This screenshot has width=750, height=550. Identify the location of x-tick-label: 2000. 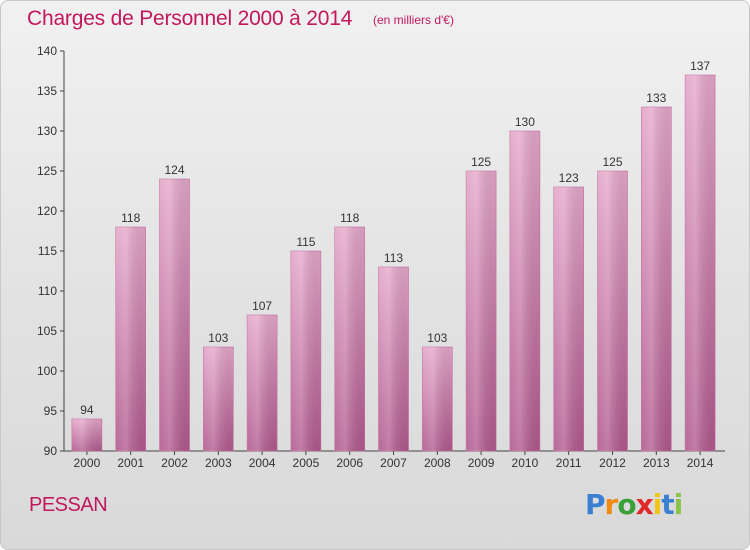
(87, 463).